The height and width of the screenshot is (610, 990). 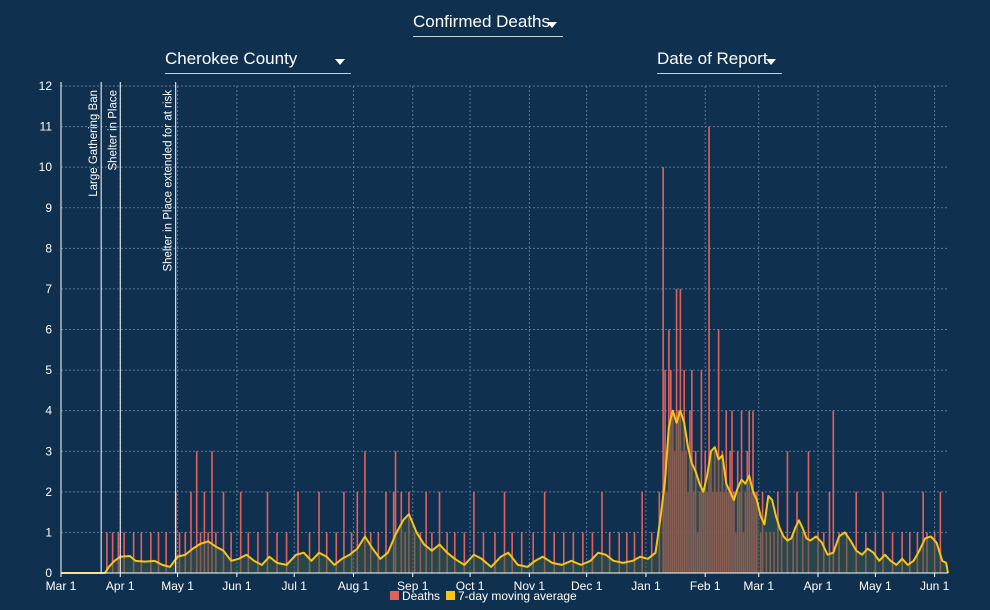 I want to click on legend-swatch-deaths, so click(x=394, y=595).